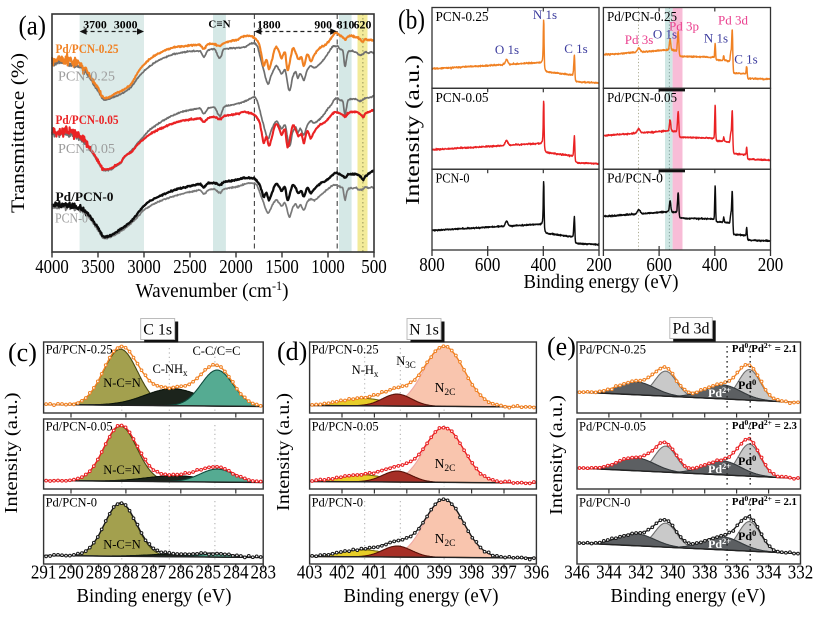 This screenshot has width=817, height=618. What do you see at coordinates (342, 573) in the screenshot?
I see `svg-text: 402` at bounding box center [342, 573].